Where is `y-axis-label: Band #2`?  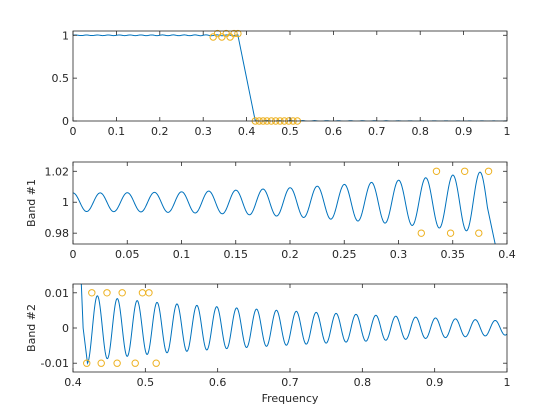
y-axis-label: Band #2 is located at coordinates (31, 328).